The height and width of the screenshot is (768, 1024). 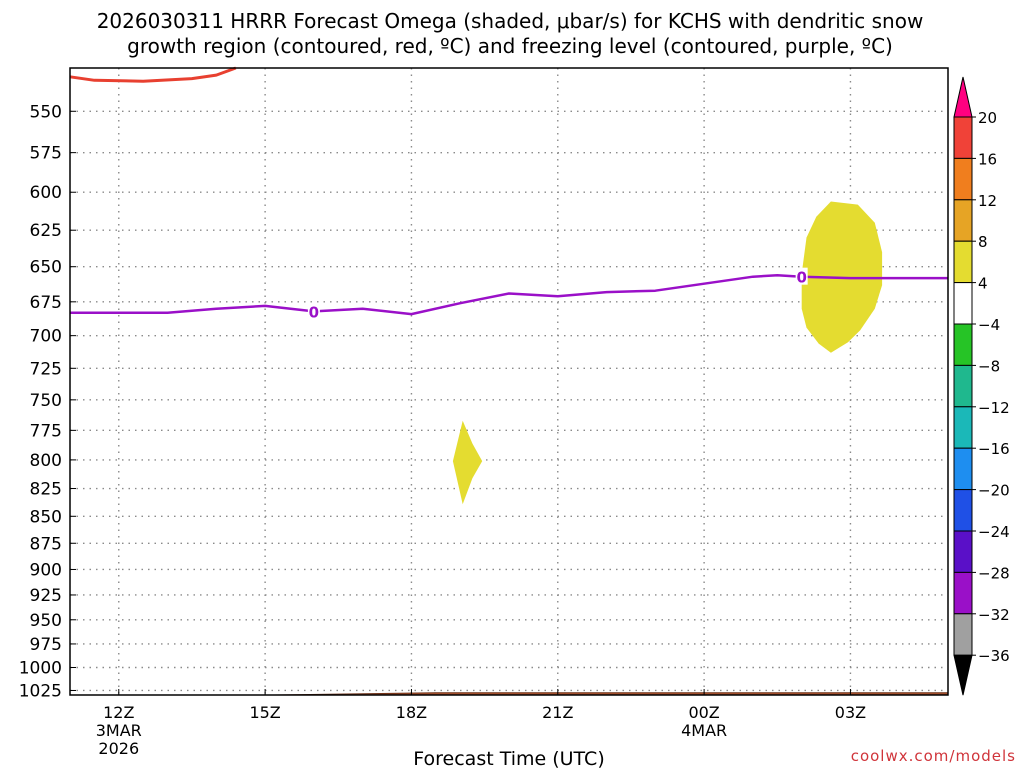 What do you see at coordinates (46, 645) in the screenshot?
I see `y-tick-label: 975` at bounding box center [46, 645].